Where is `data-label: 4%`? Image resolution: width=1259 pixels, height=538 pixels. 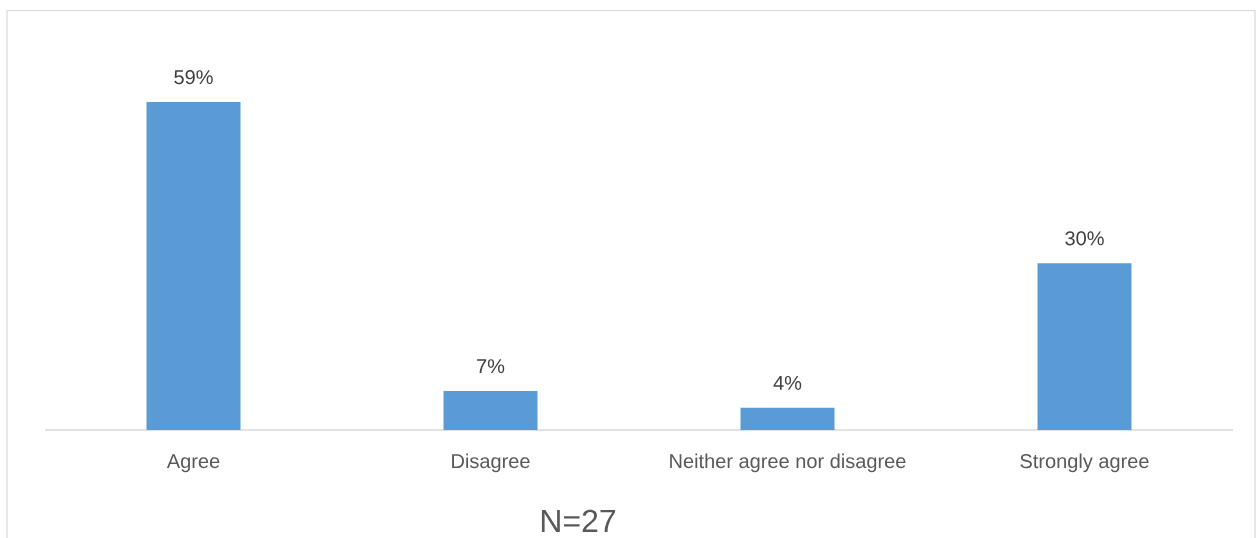
data-label: 4% is located at coordinates (787, 382).